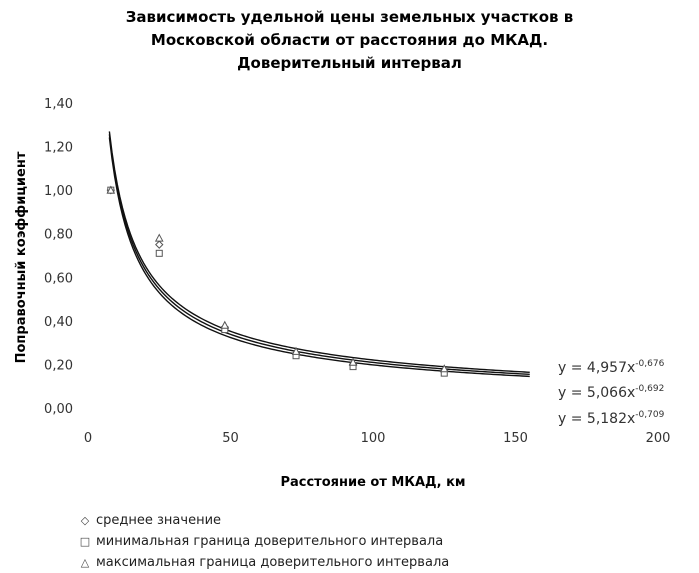  What do you see at coordinates (85, 562) in the screenshot?
I see `triangle-icon: △` at bounding box center [85, 562].